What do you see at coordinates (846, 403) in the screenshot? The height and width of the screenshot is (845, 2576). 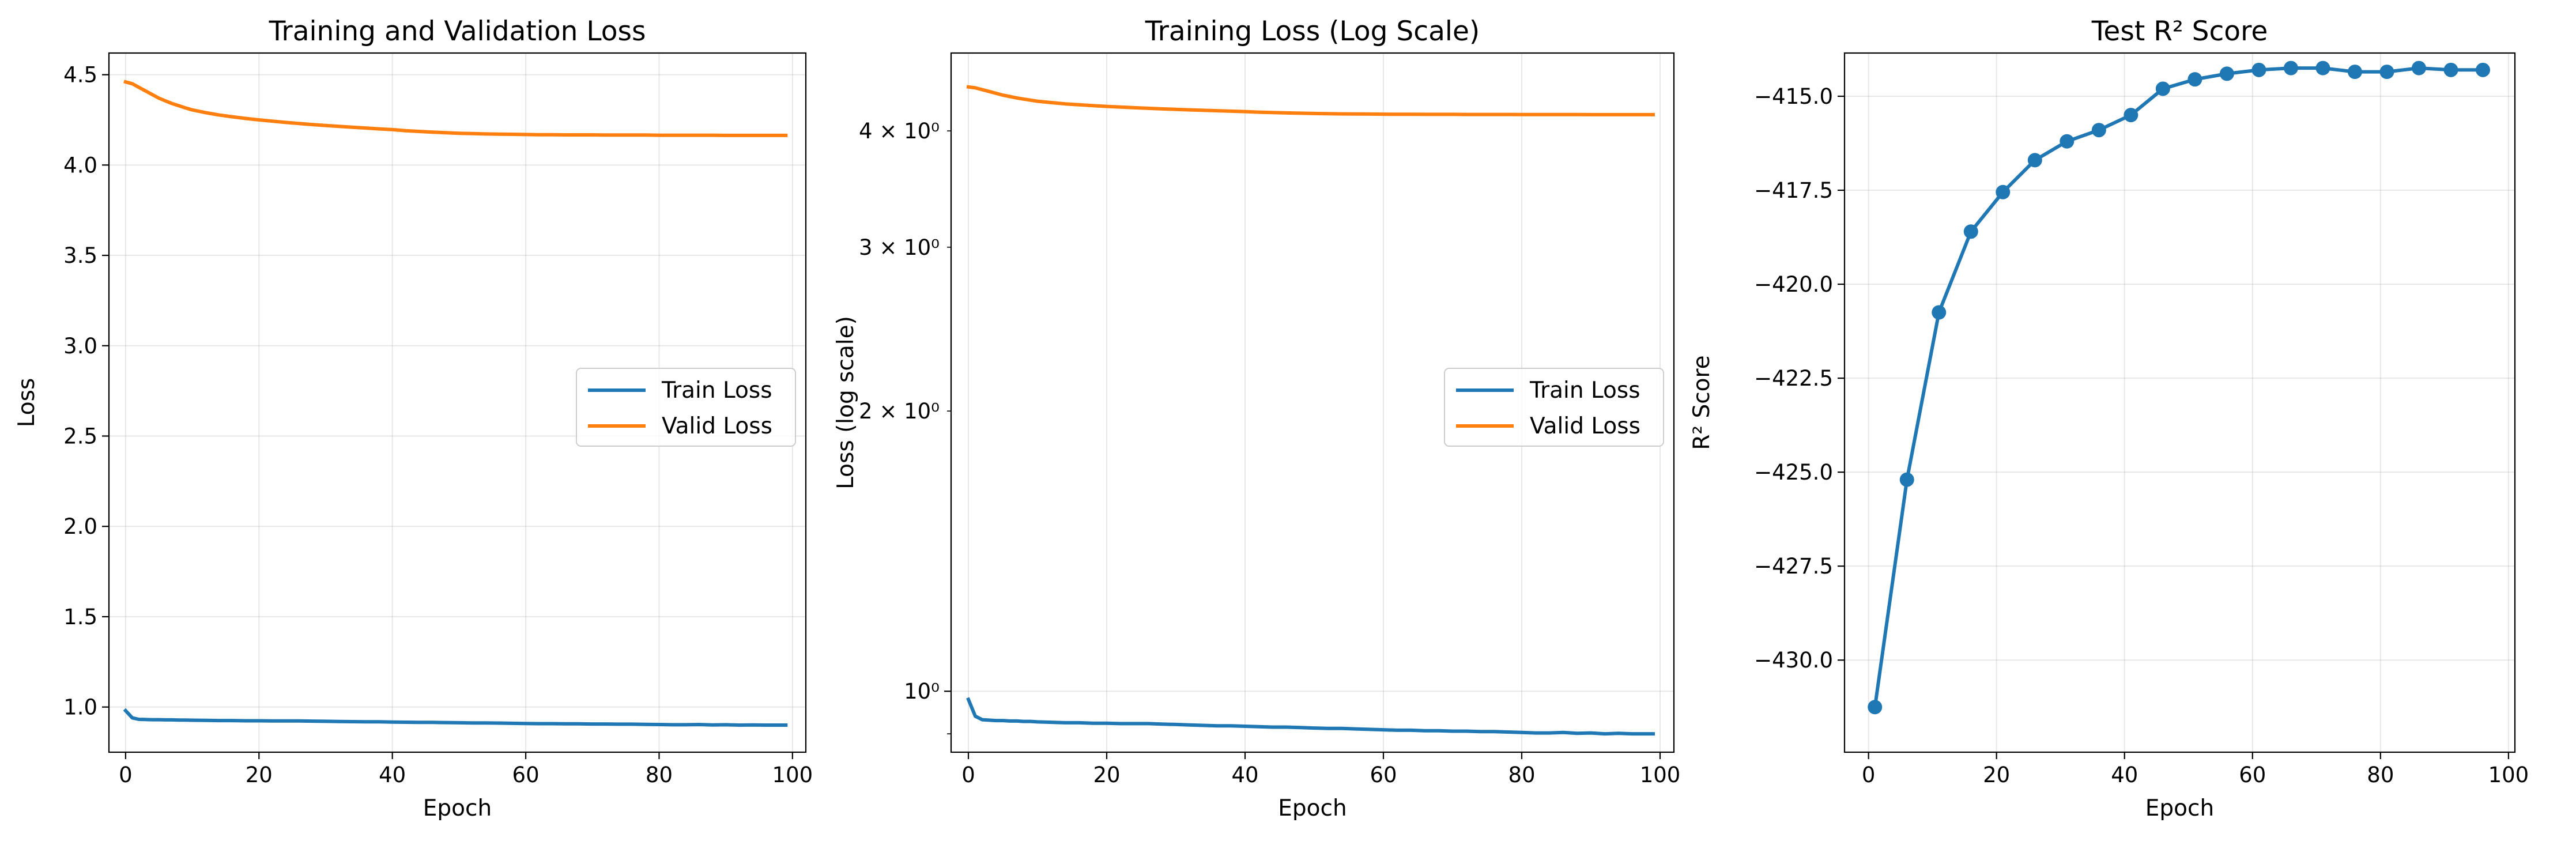 I see `y-axis-label: Loss (log scale)` at bounding box center [846, 403].